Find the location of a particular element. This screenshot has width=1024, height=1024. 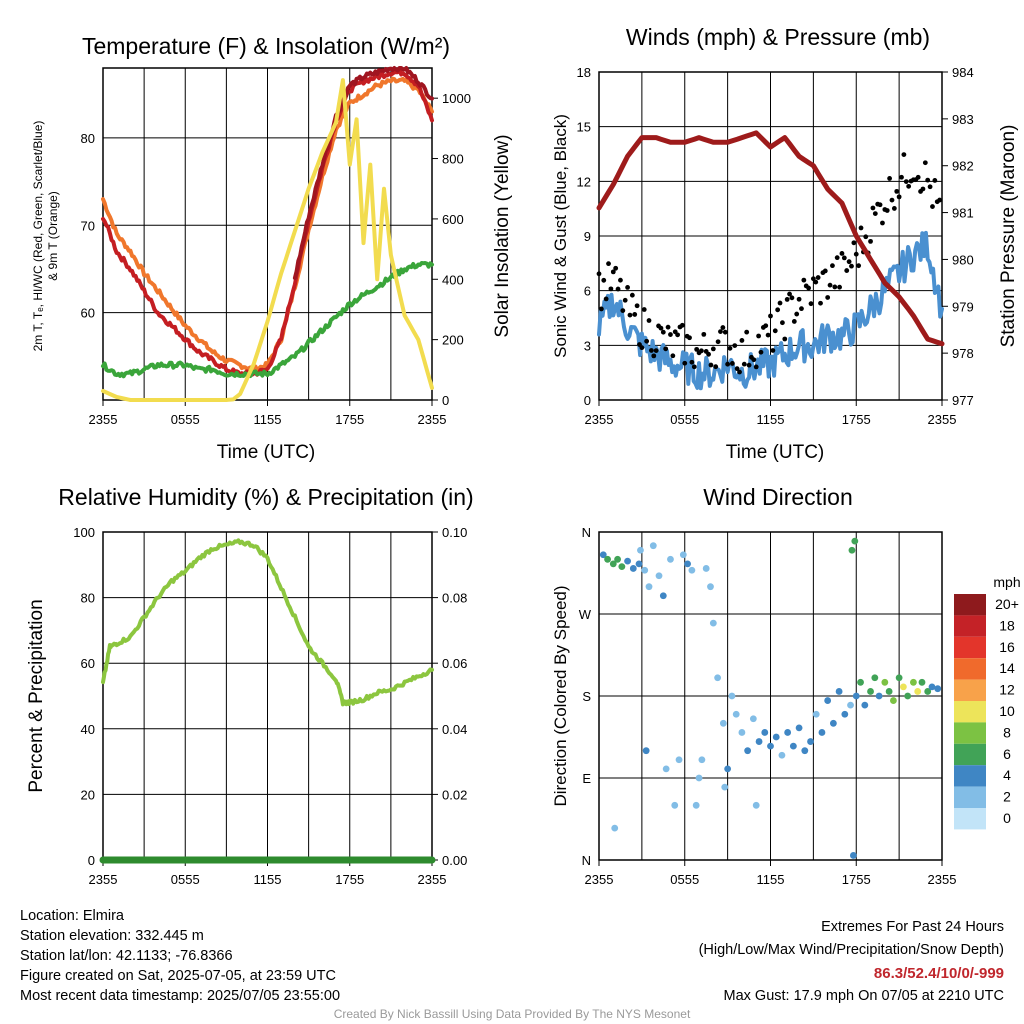

rh-y2tick-label: 0.06 is located at coordinates (454, 663).